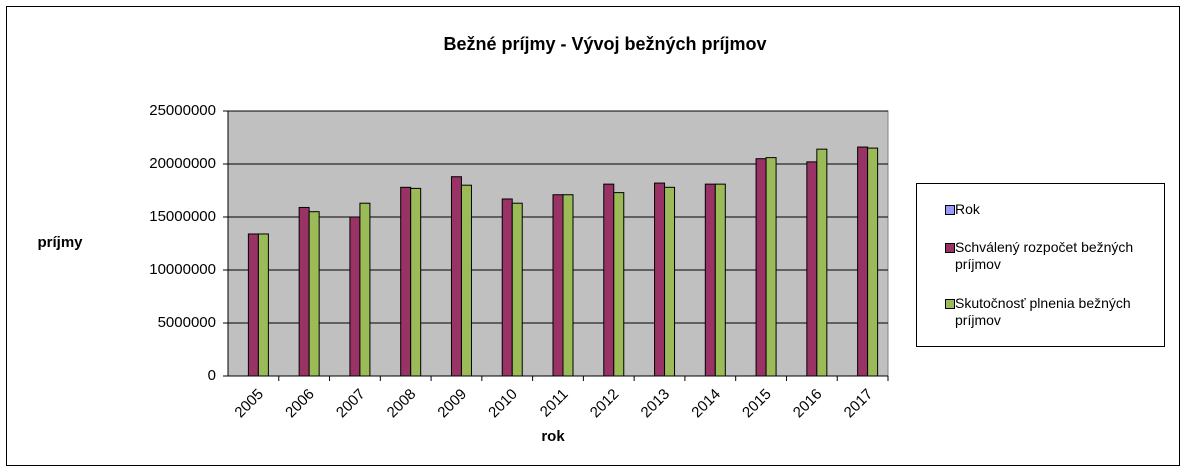  What do you see at coordinates (182, 163) in the screenshot?
I see `y-tick-label: 20000000` at bounding box center [182, 163].